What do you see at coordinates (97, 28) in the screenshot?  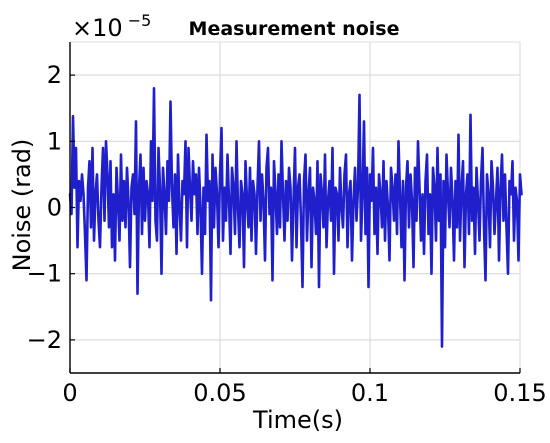 I see `y-axis-exponent-base: ×10` at bounding box center [97, 28].